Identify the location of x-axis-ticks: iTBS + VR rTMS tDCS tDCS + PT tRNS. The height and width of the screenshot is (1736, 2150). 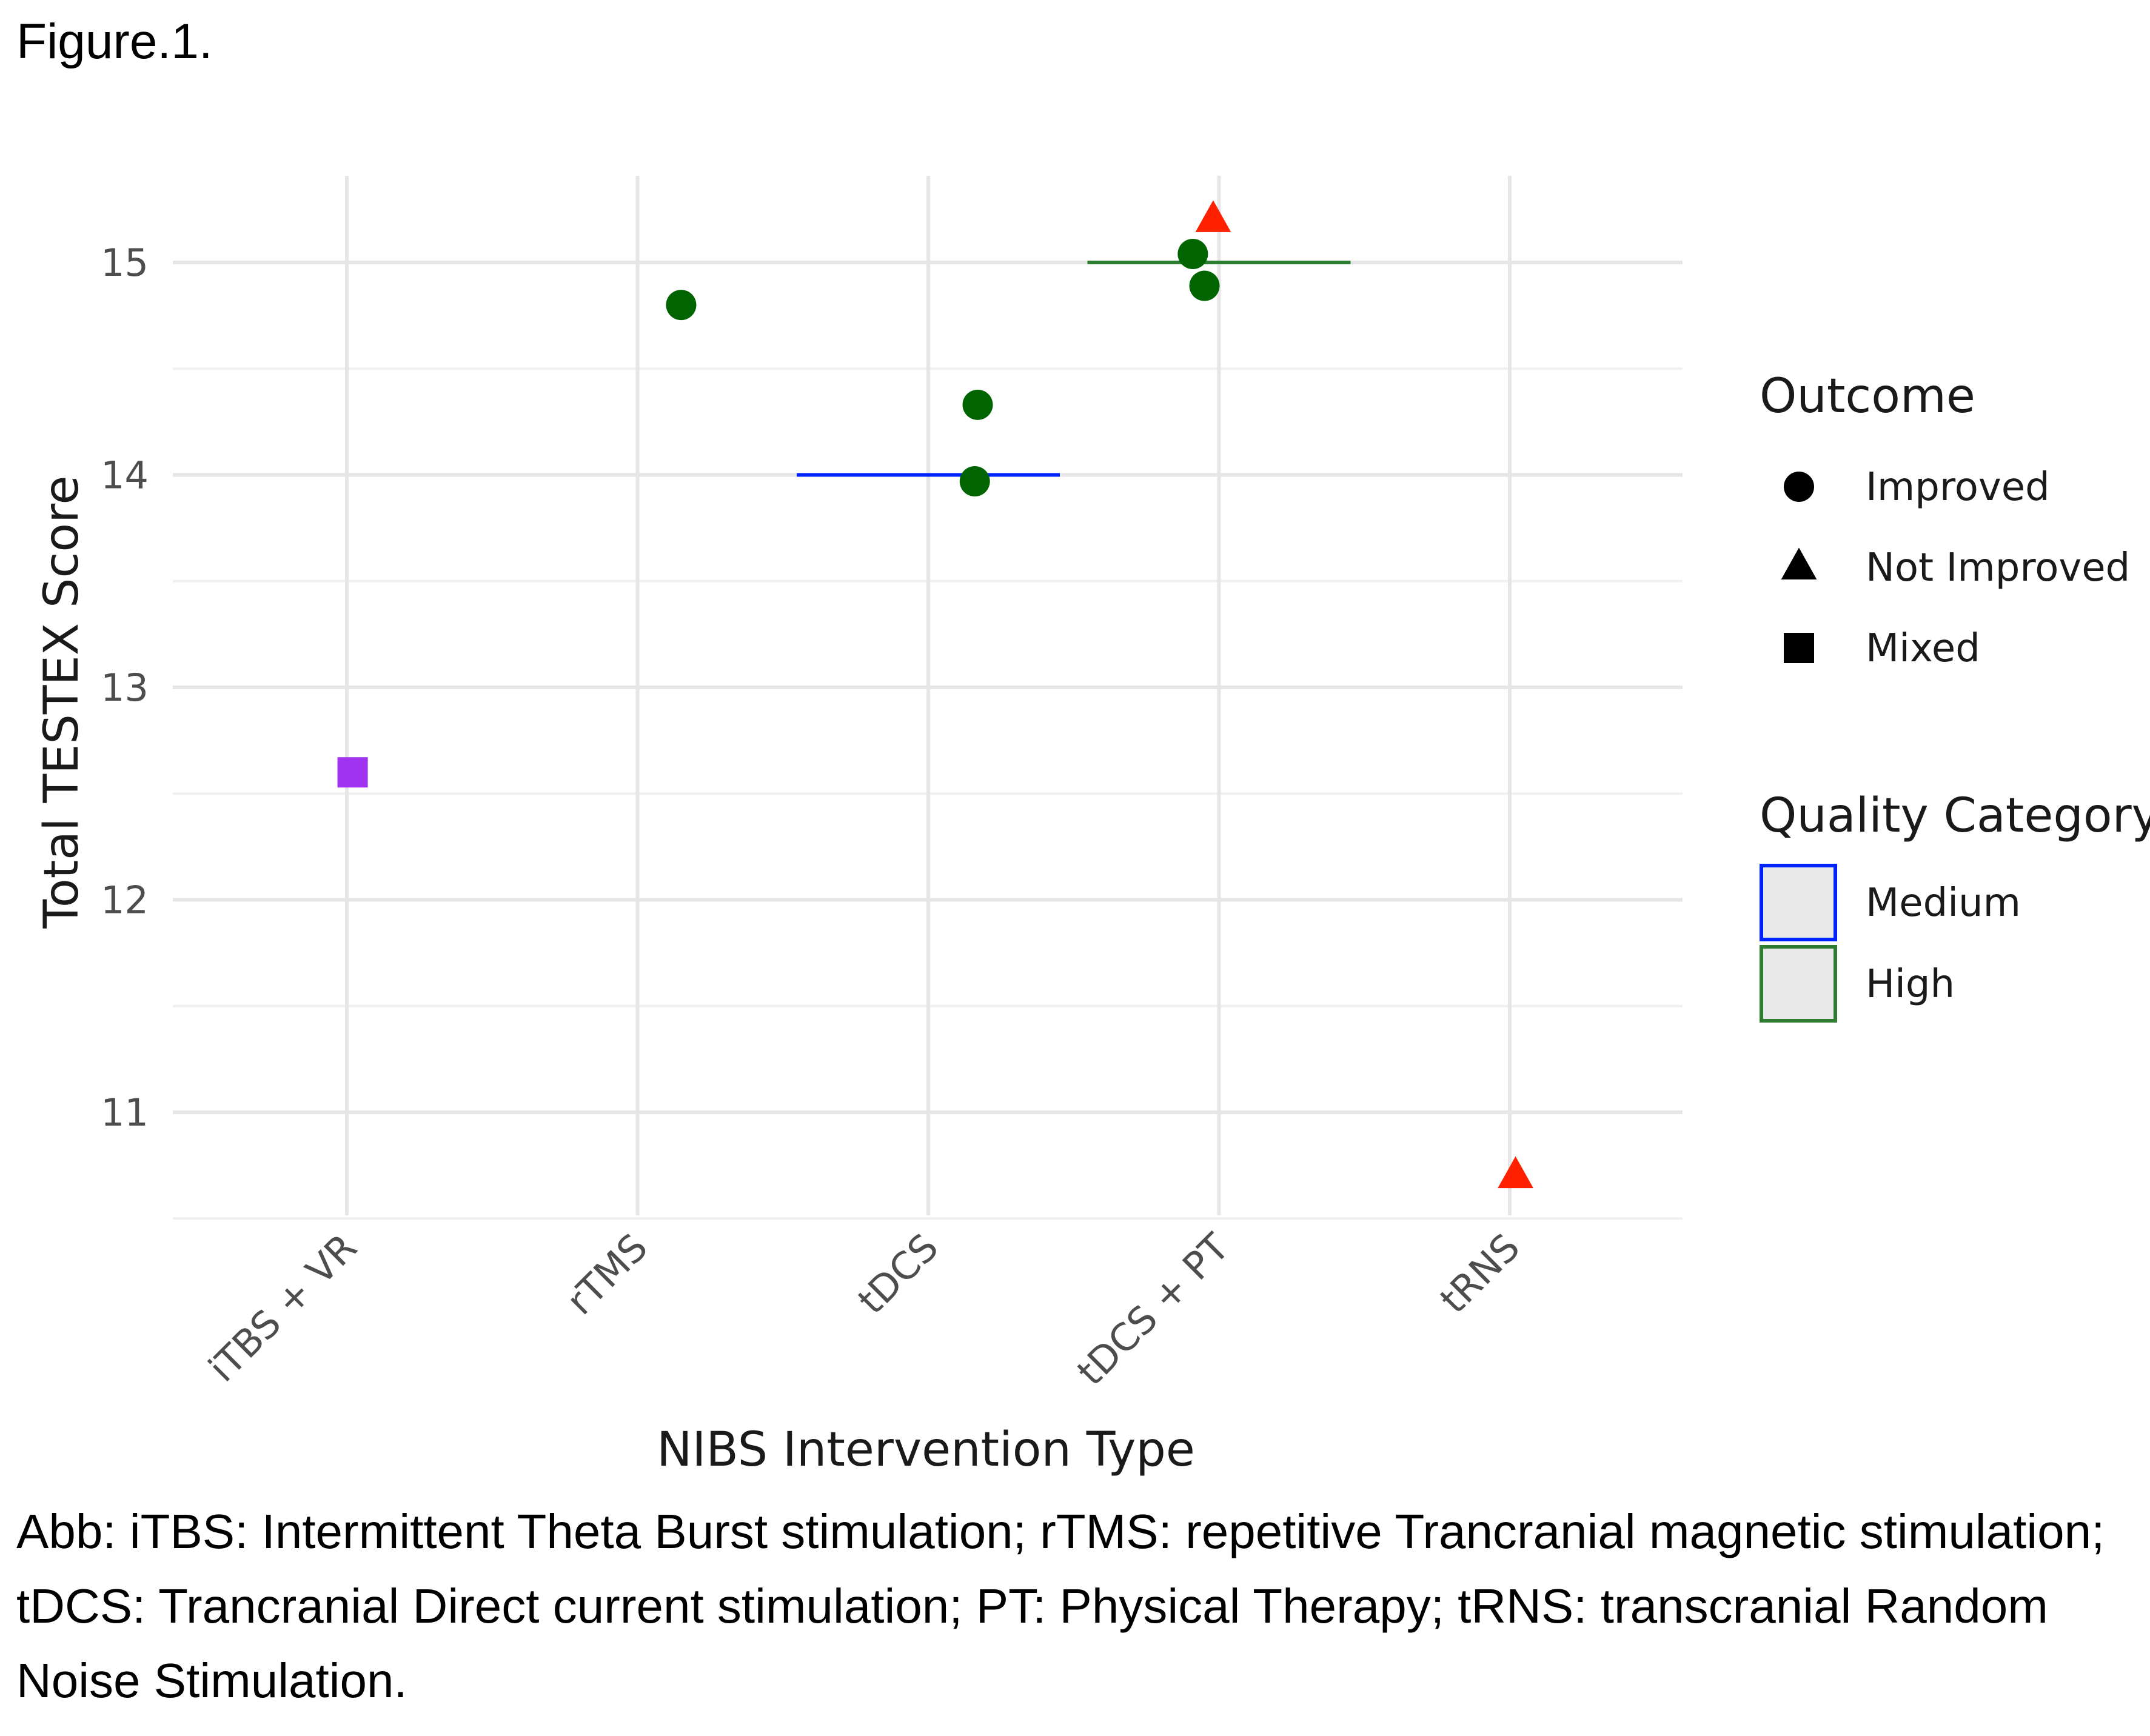
(864, 1309).